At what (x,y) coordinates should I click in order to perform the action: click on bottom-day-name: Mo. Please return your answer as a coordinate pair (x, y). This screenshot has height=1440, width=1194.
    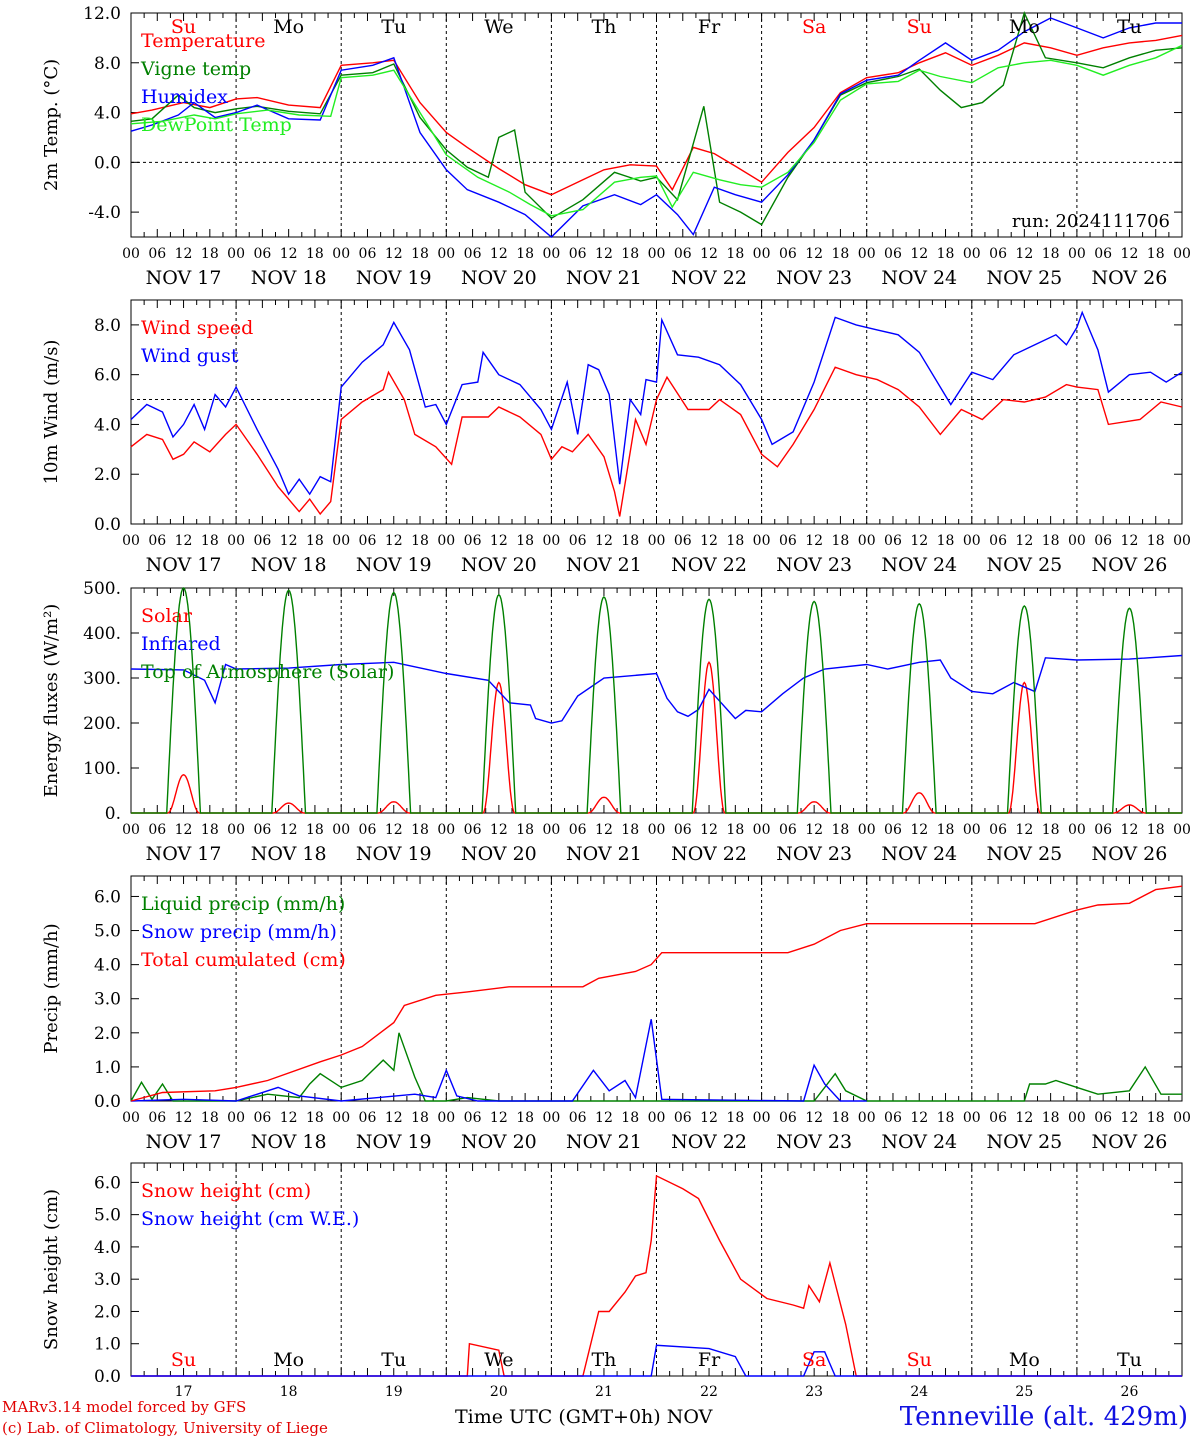
    Looking at the image, I should click on (288, 1360).